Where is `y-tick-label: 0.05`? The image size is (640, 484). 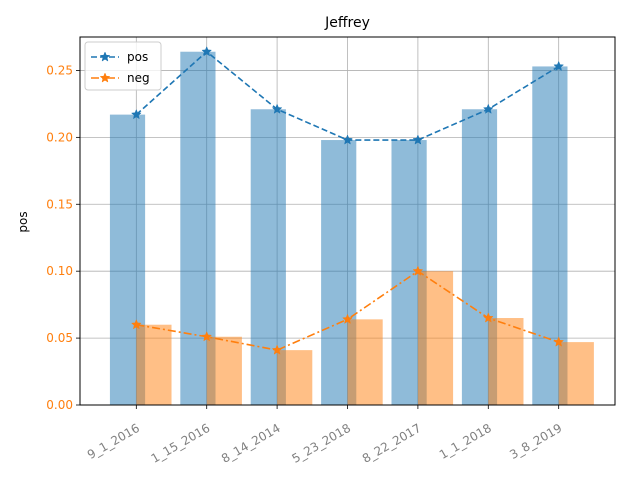 y-tick-label: 0.05 is located at coordinates (59, 338).